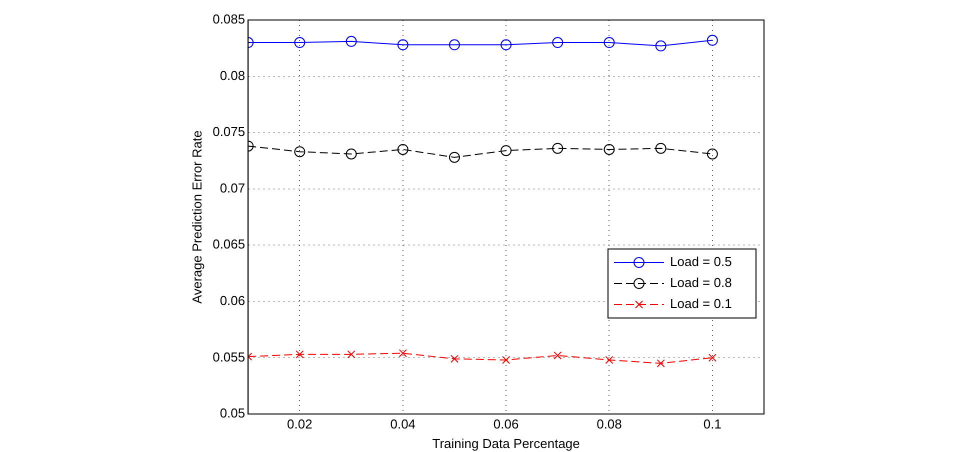 The height and width of the screenshot is (452, 974). Describe the element at coordinates (506, 424) in the screenshot. I see `x-tick-label: 0.06` at that location.